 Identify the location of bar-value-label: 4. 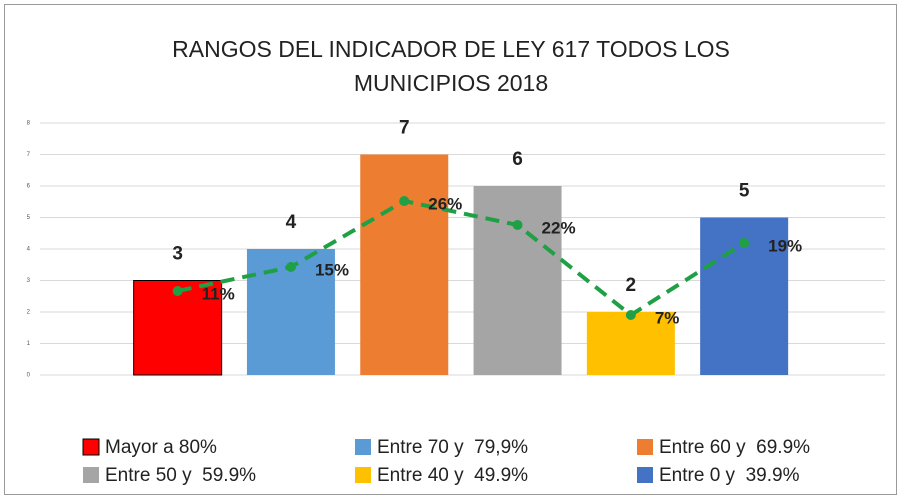
(291, 222).